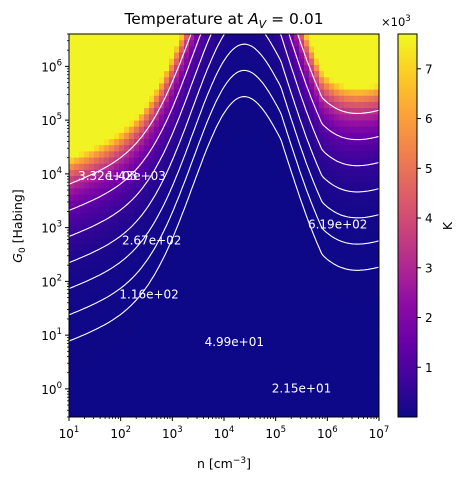 The height and width of the screenshot is (482, 466). Describe the element at coordinates (151, 241) in the screenshot. I see `contour-label: 2.67e+02` at that location.